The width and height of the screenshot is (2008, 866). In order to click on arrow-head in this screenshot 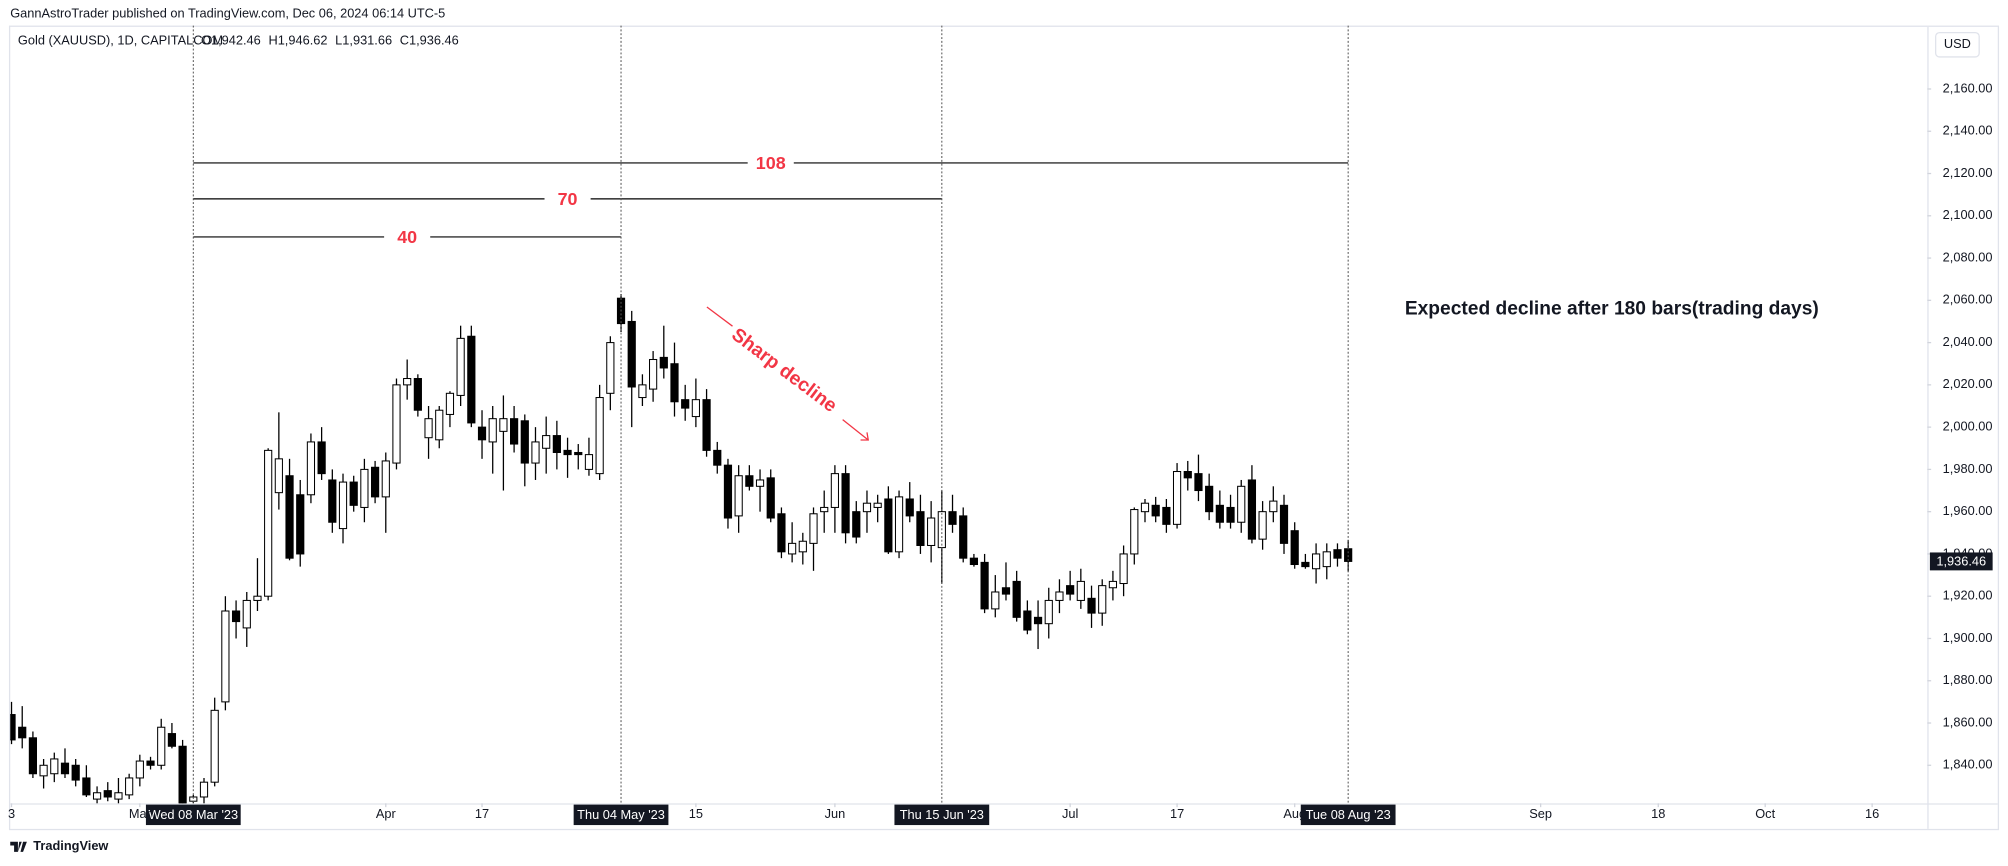, I will do `click(865, 436)`.